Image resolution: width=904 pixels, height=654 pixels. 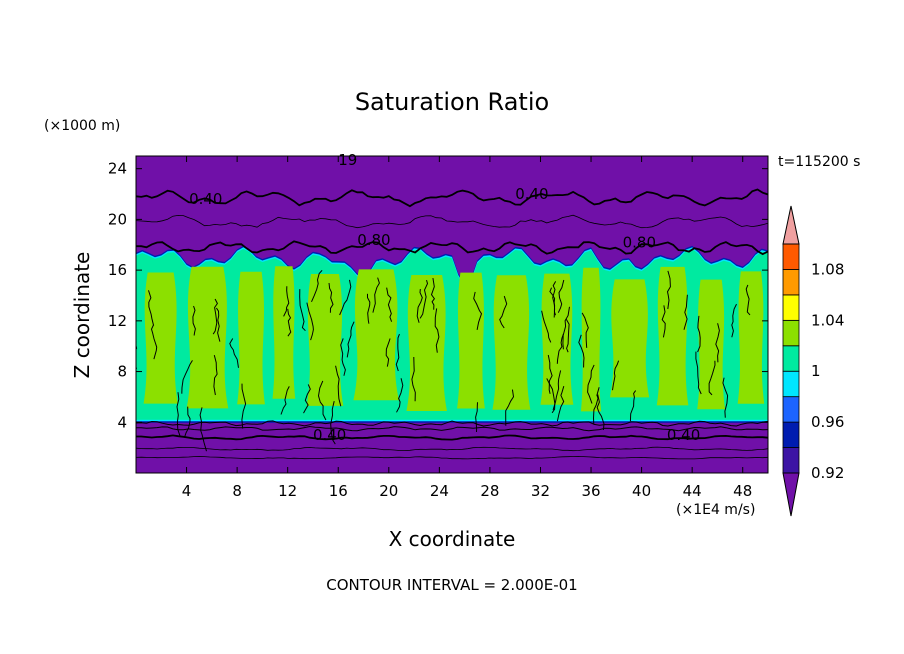 I want to click on y-tick-label: 8, so click(x=122, y=372).